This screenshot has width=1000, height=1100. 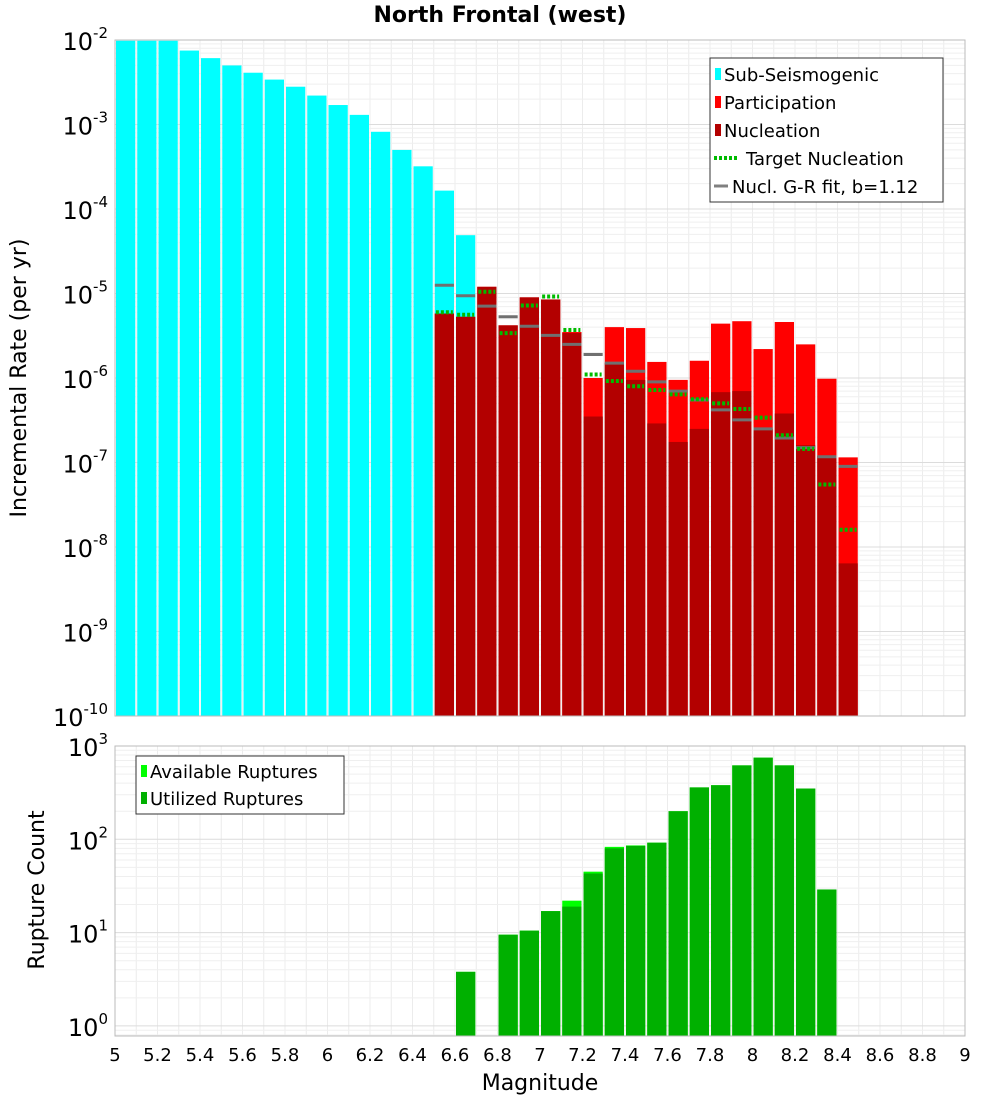 What do you see at coordinates (200, 1055) in the screenshot?
I see `x-tick-label: 5.4` at bounding box center [200, 1055].